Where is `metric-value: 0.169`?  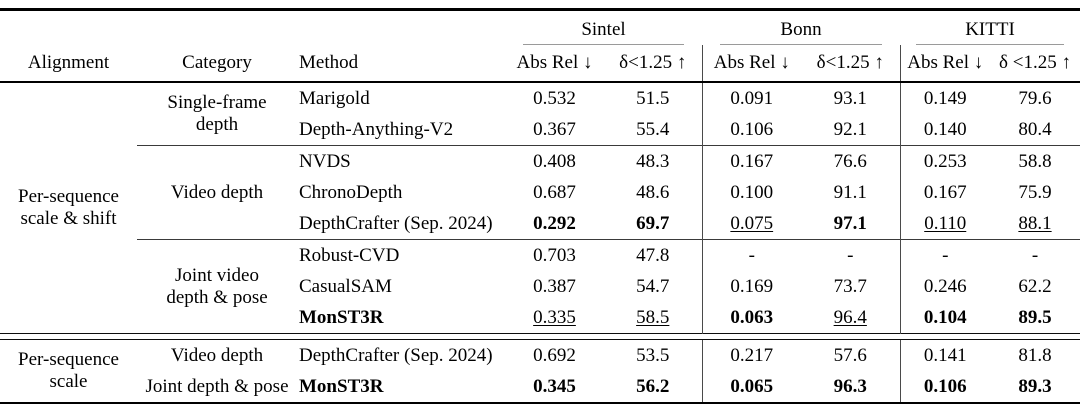
metric-value: 0.169 is located at coordinates (752, 286).